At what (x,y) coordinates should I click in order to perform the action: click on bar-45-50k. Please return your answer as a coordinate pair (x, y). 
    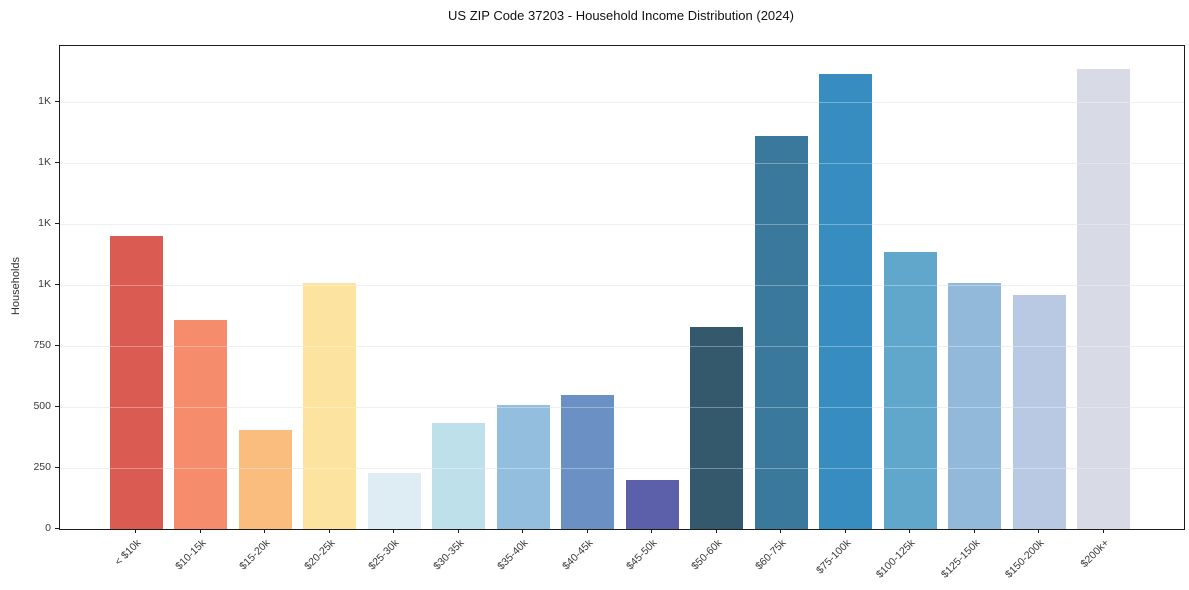
    Looking at the image, I should click on (652, 504).